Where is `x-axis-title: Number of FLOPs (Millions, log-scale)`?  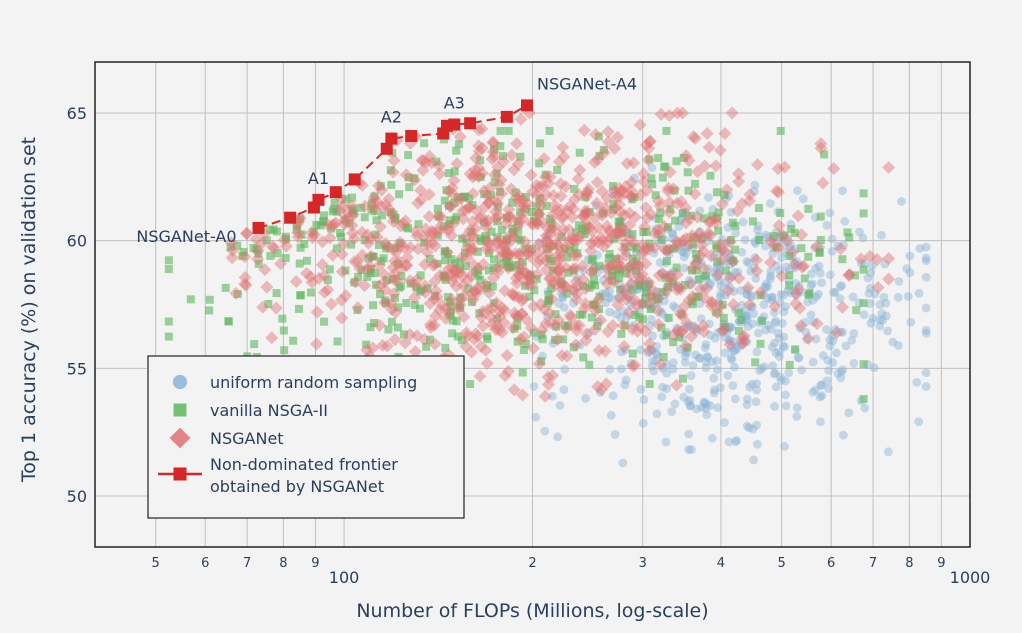 x-axis-title: Number of FLOPs (Millions, log-scale) is located at coordinates (532, 611).